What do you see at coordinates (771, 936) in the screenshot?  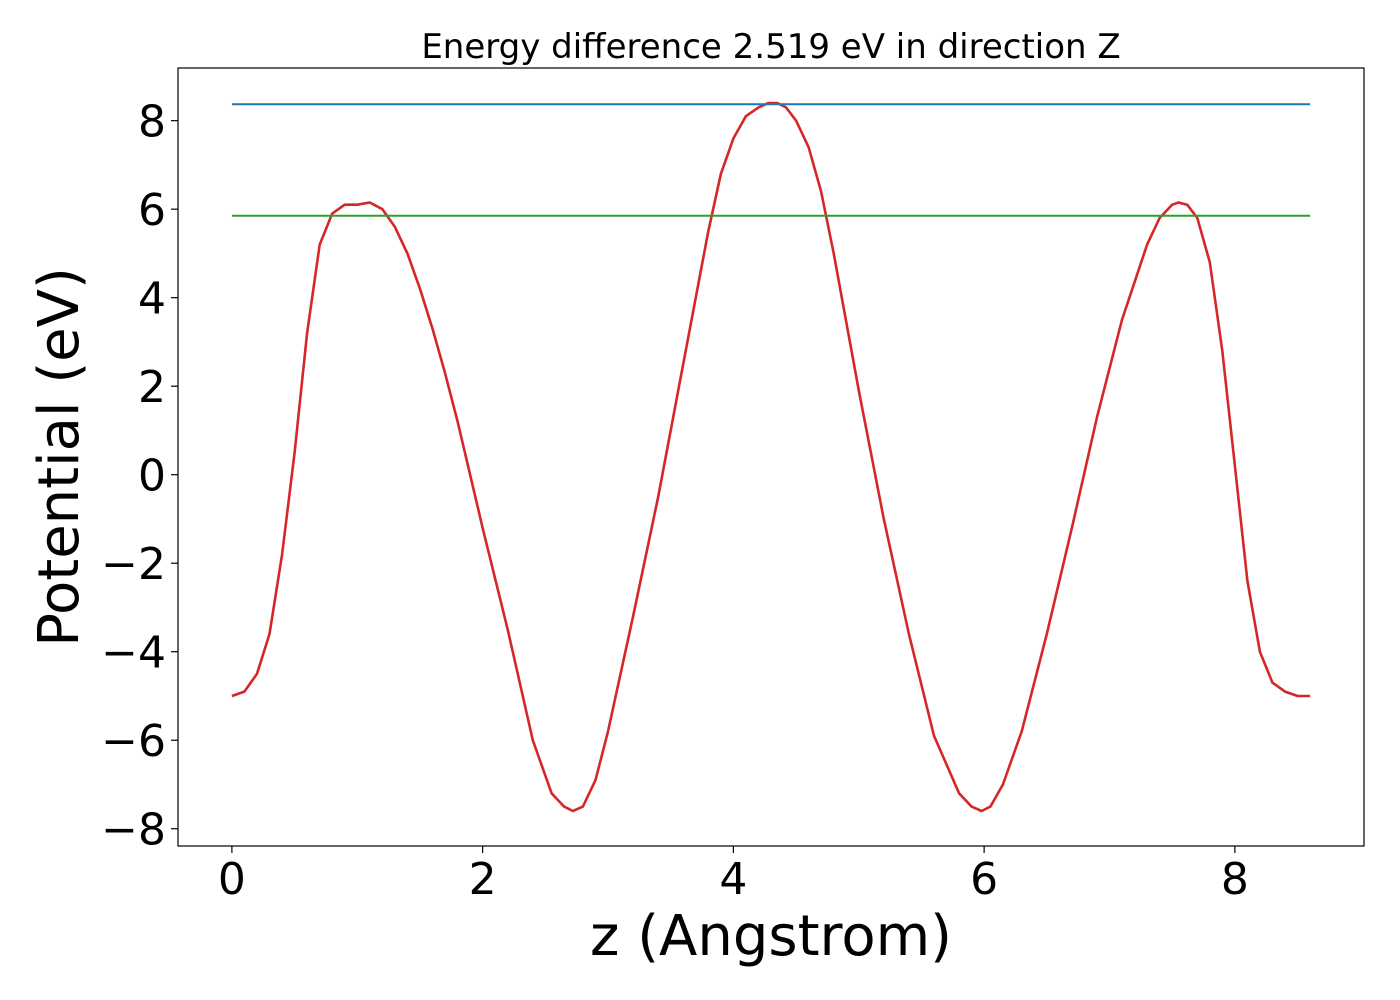 I see `x-axis-label: z (Angstrom)` at bounding box center [771, 936].